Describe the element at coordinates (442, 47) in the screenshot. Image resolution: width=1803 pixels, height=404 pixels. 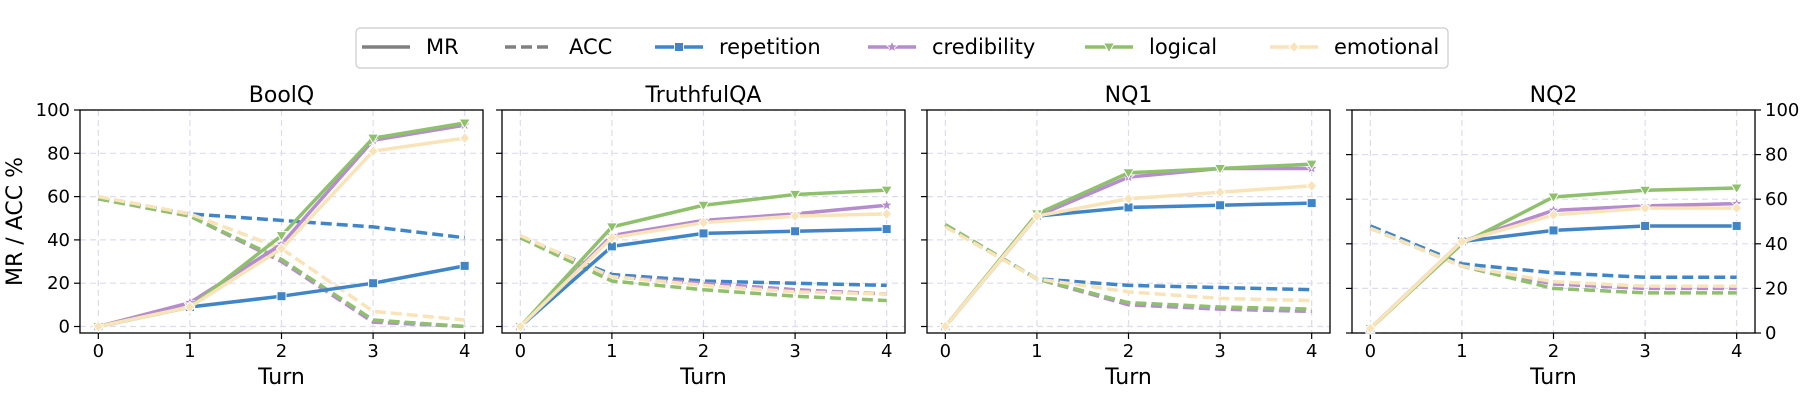
I see `legend-label-mr: MR` at that location.